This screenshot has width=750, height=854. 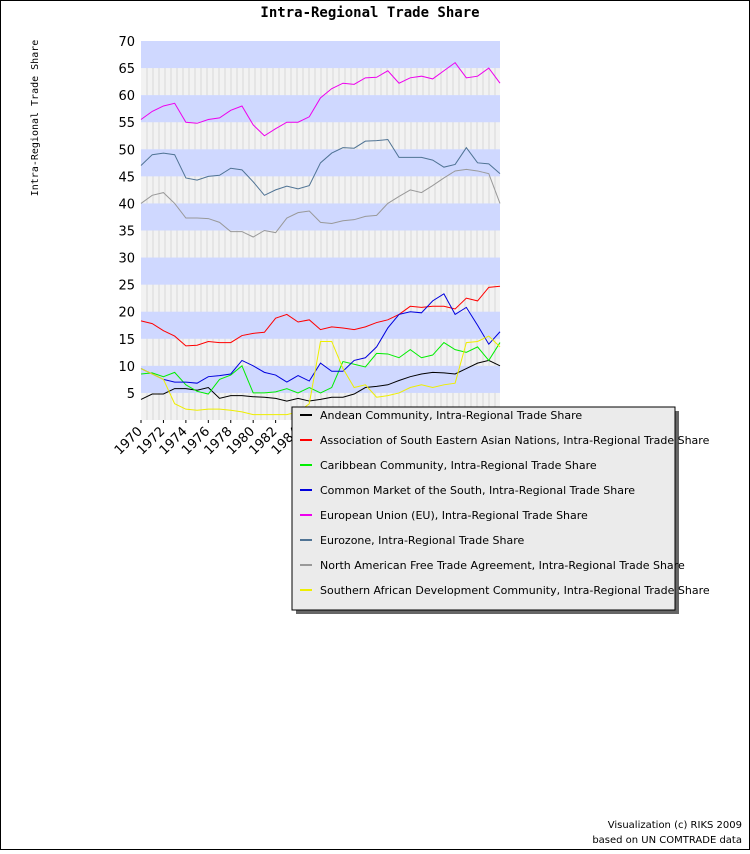 What do you see at coordinates (126, 177) in the screenshot?
I see `y-tick-label: 45` at bounding box center [126, 177].